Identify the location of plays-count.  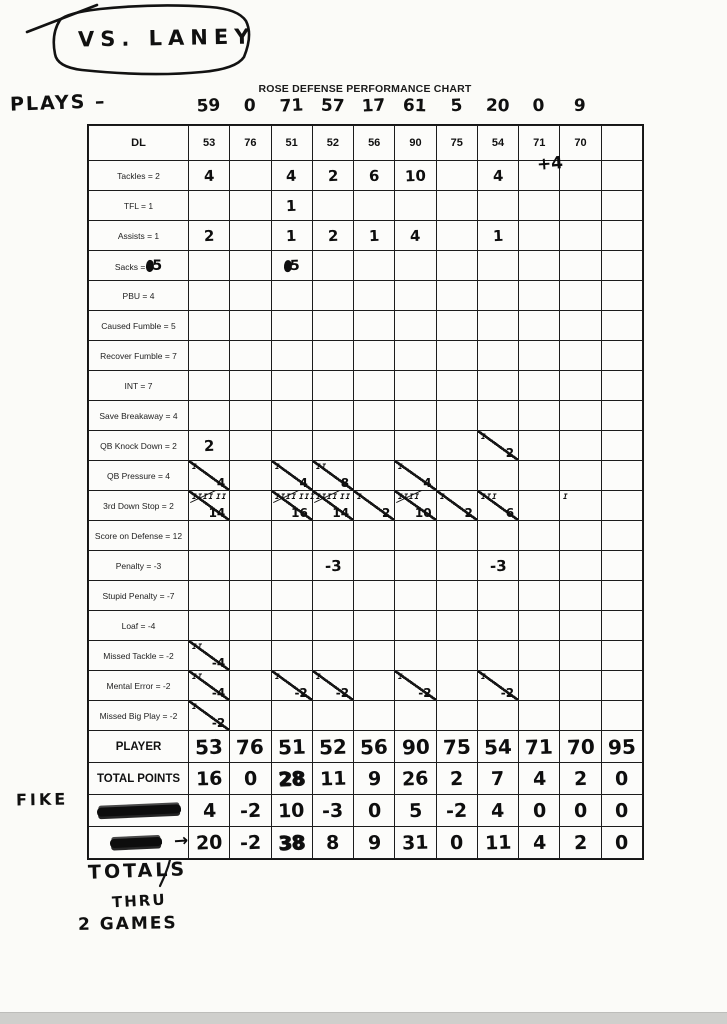
(621, 108).